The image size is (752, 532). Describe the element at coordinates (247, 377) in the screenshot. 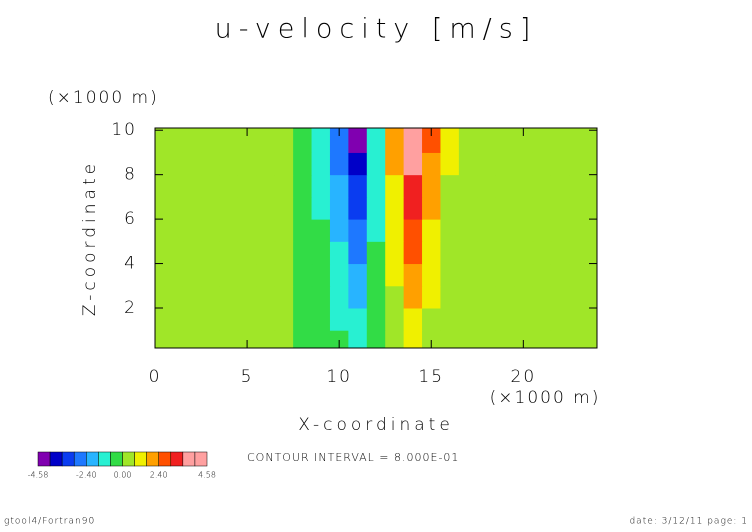

I see `x-tick-label: 5` at that location.